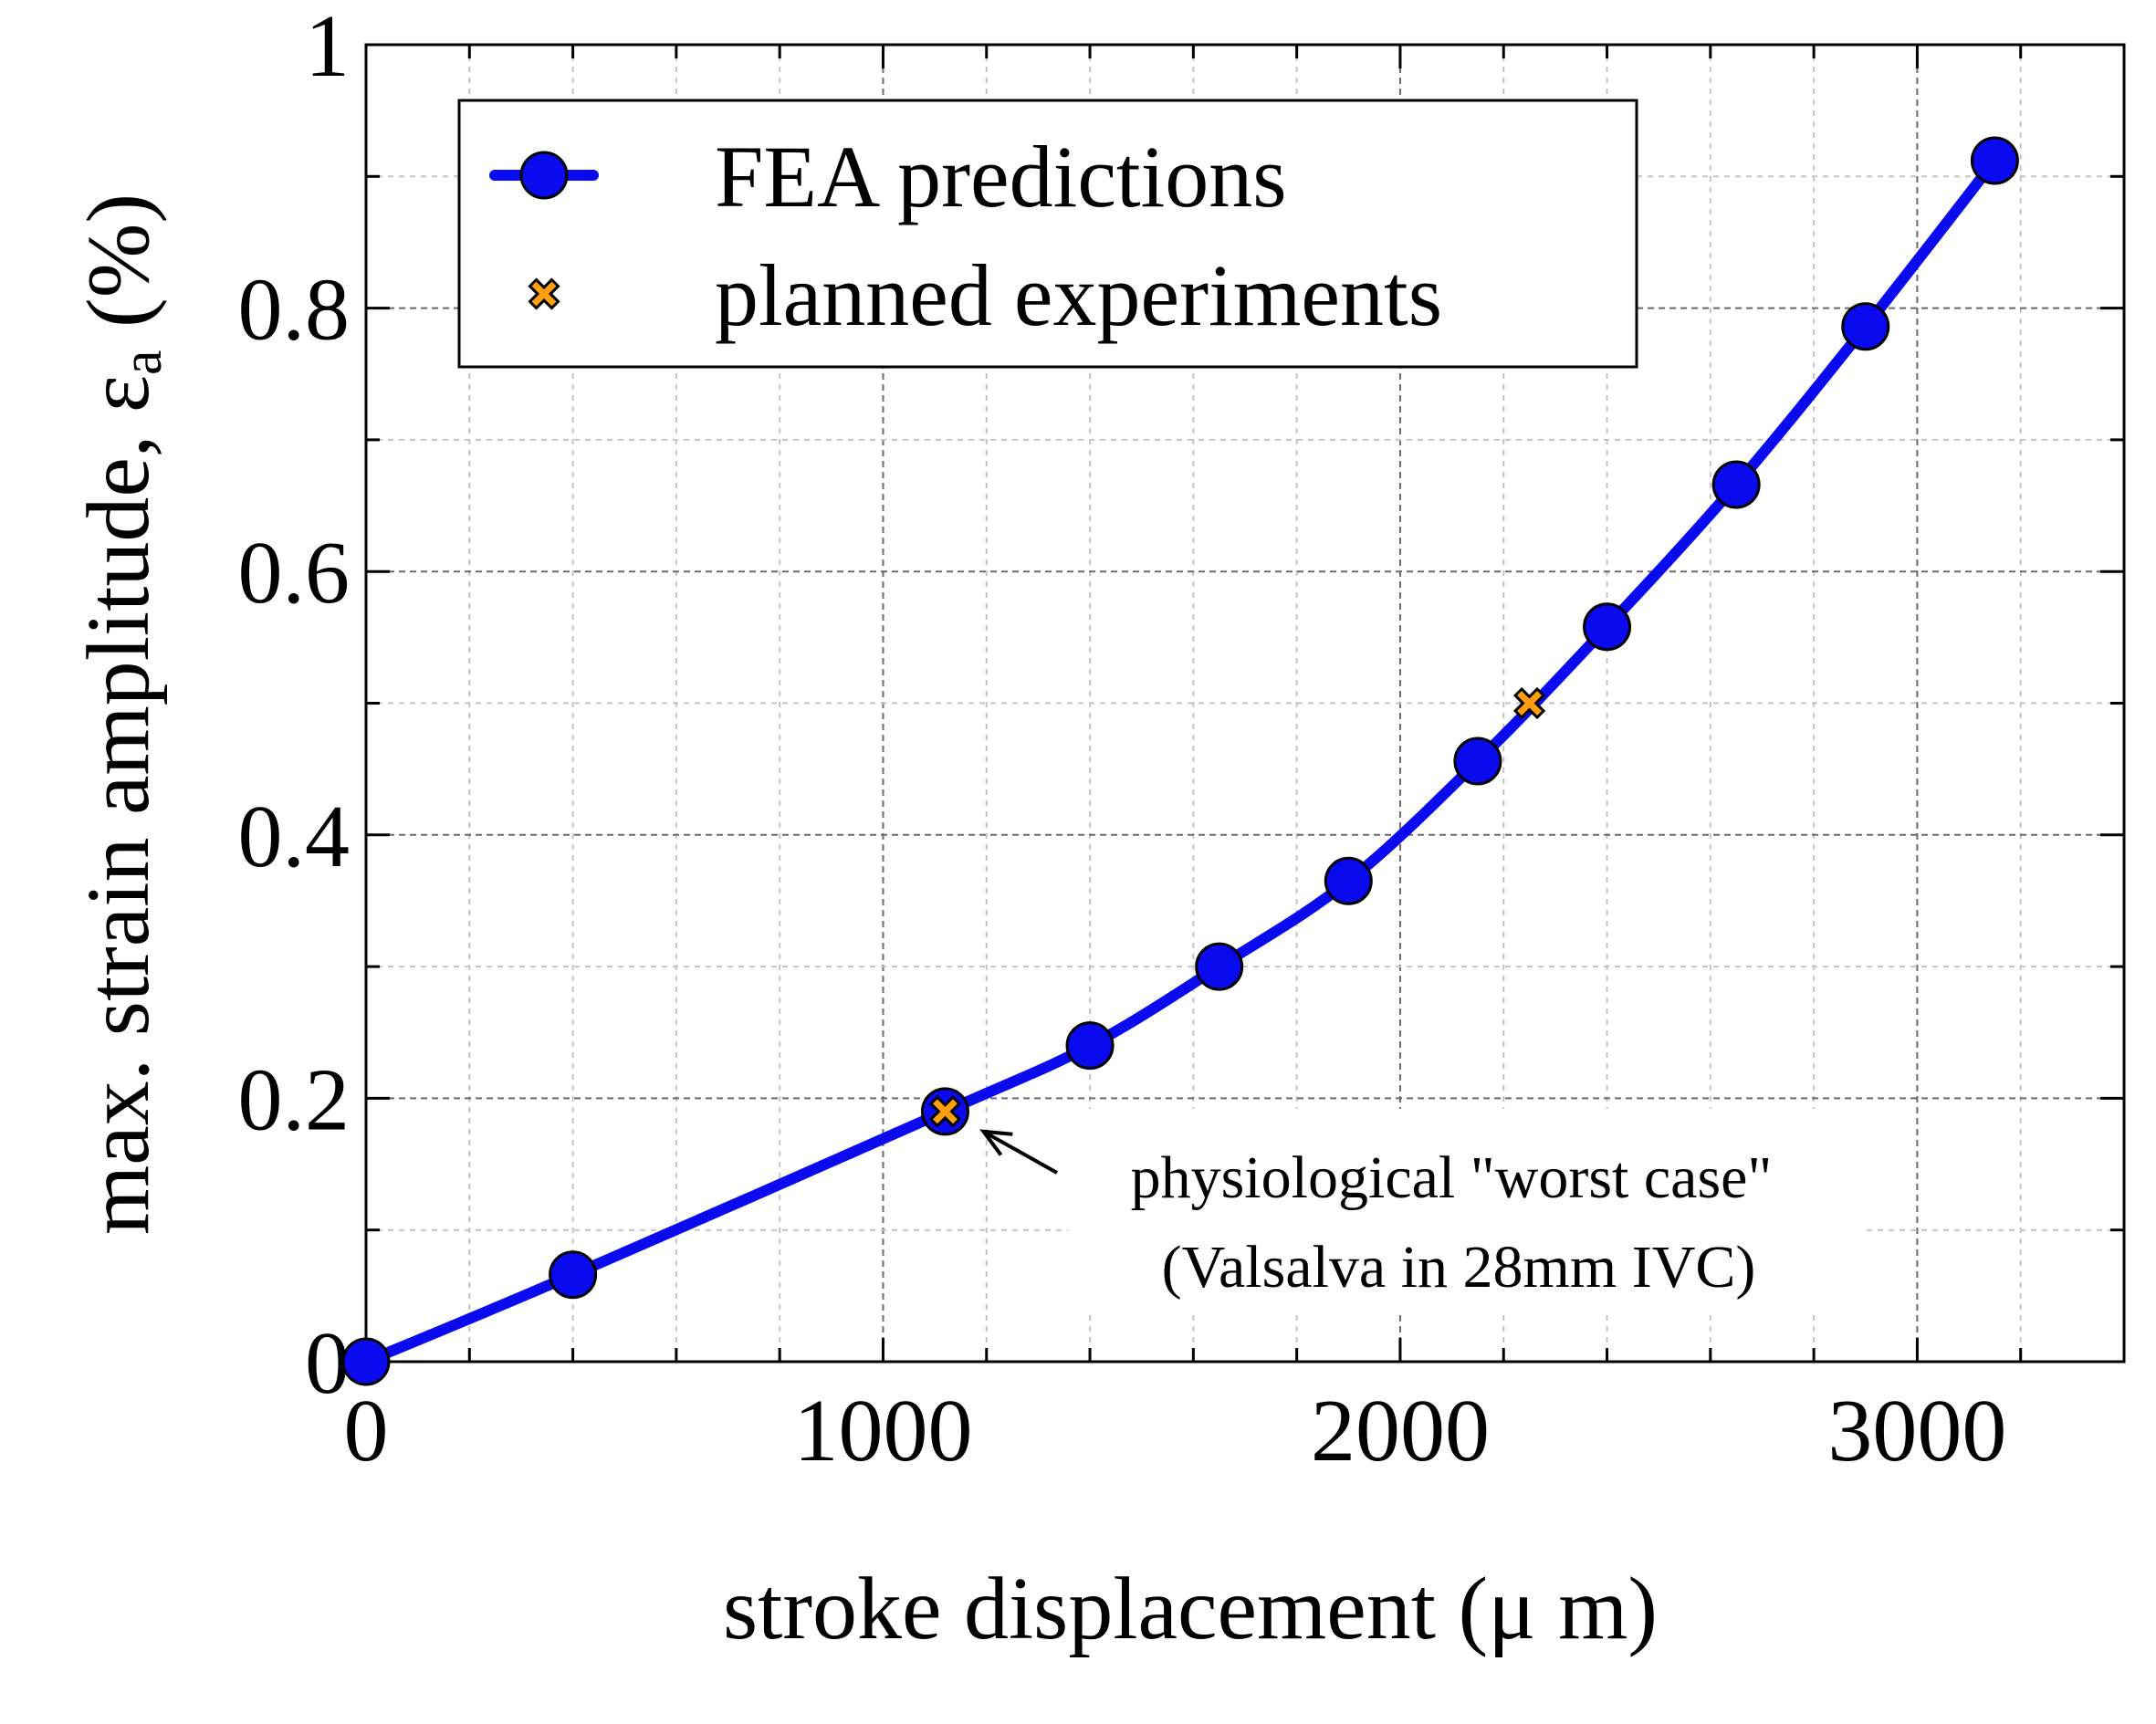  I want to click on x-tick-label: 2000, so click(1400, 1431).